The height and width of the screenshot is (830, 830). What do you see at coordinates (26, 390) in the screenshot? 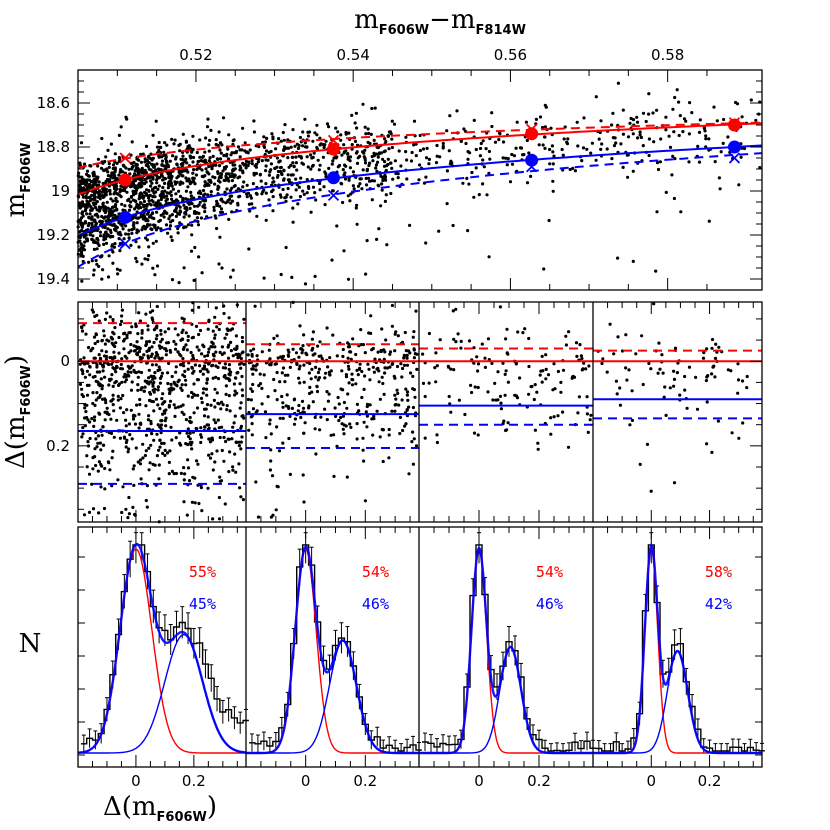
I see `mid-ylabel-sub: F606W` at bounding box center [26, 390].